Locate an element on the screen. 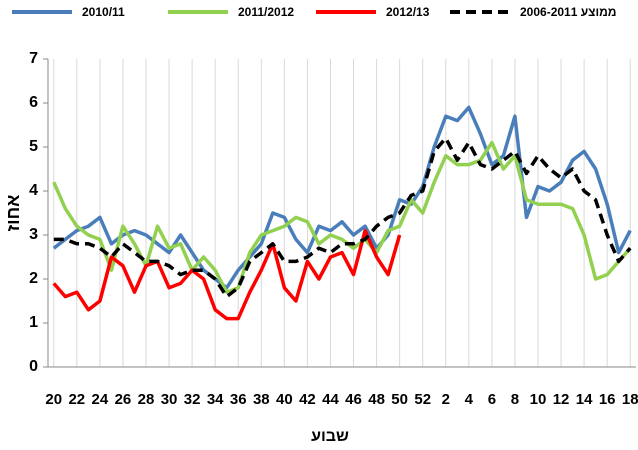  x-tick-label: 10 is located at coordinates (538, 399).